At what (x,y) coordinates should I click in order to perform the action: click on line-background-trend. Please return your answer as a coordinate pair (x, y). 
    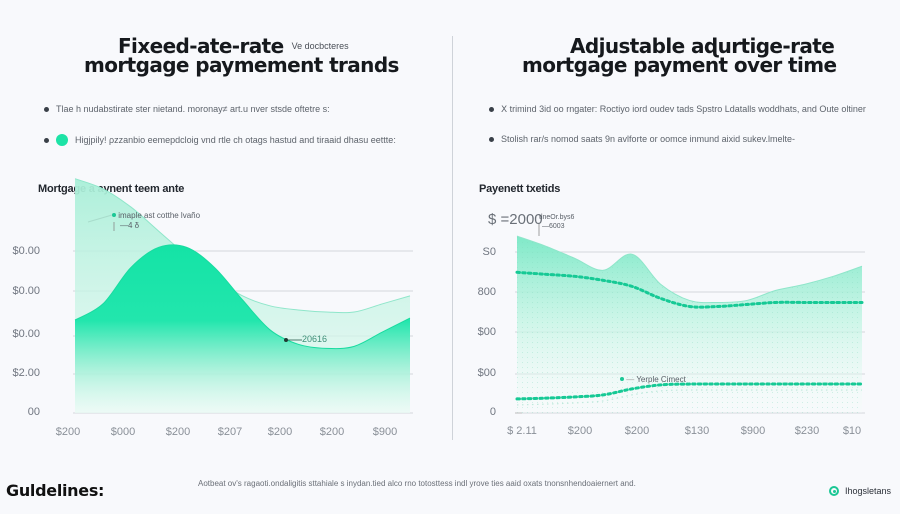
    Looking at the image, I should click on (242, 246).